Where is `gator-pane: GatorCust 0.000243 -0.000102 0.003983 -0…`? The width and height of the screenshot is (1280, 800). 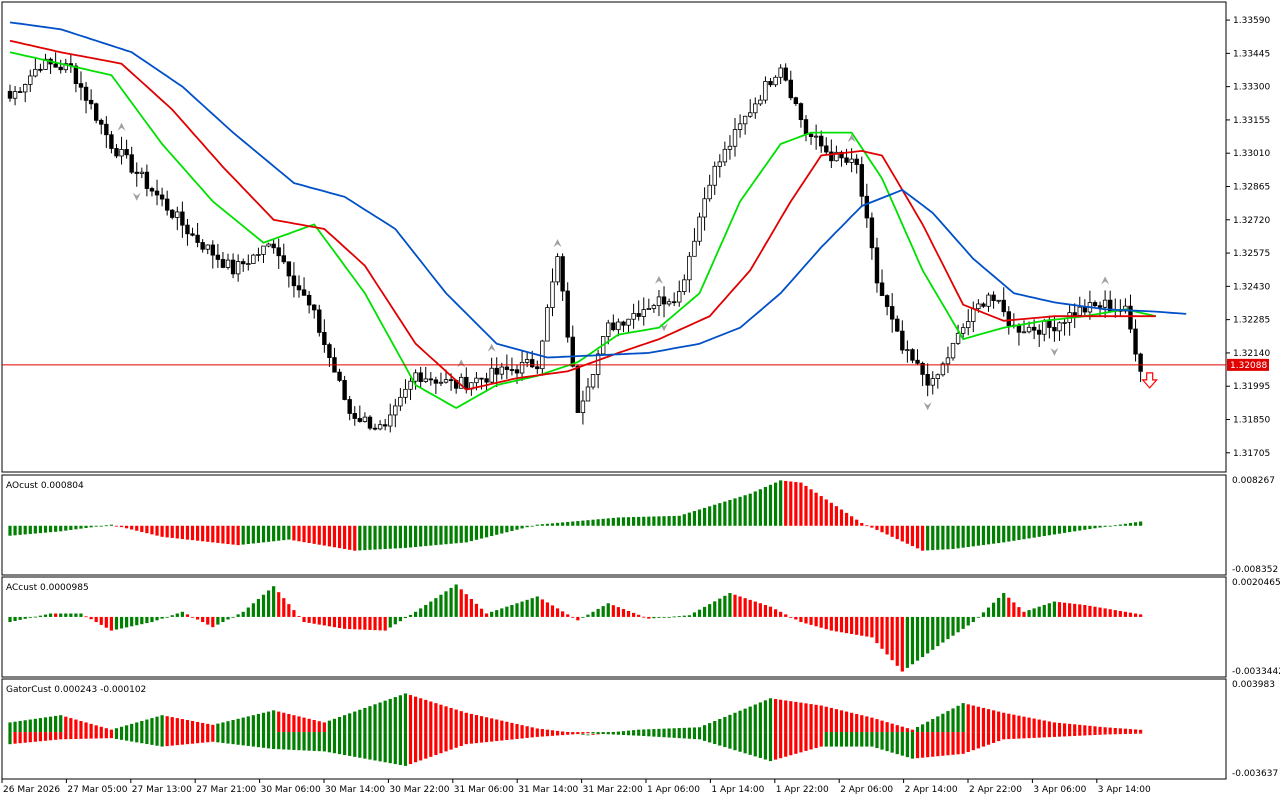
gator-pane: GatorCust 0.000243 -0.000102 0.003983 -0… is located at coordinates (639, 729).